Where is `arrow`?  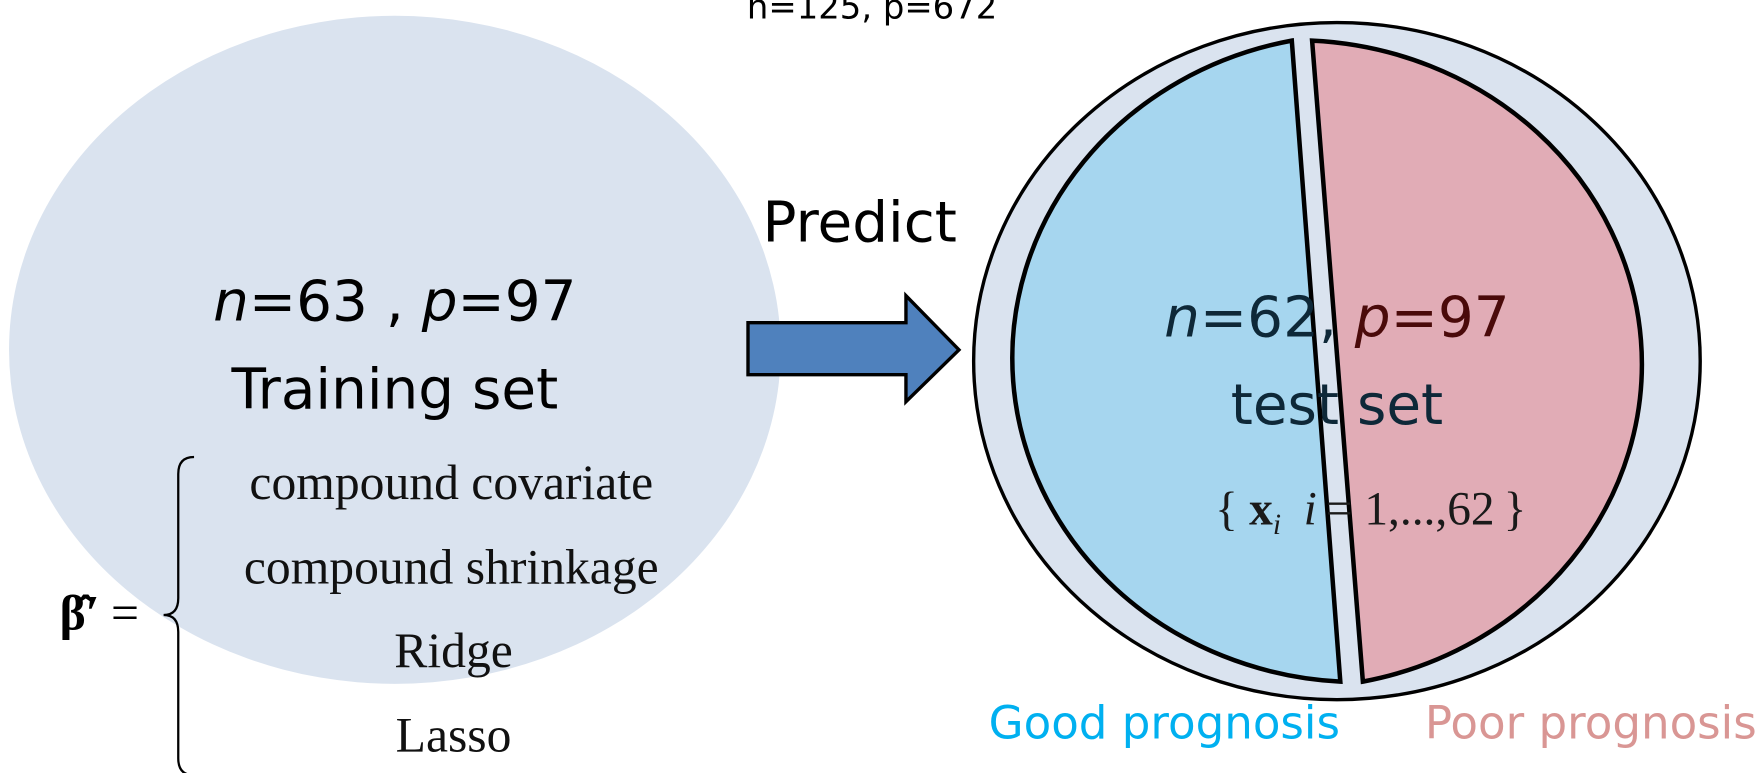
arrow is located at coordinates (854, 348).